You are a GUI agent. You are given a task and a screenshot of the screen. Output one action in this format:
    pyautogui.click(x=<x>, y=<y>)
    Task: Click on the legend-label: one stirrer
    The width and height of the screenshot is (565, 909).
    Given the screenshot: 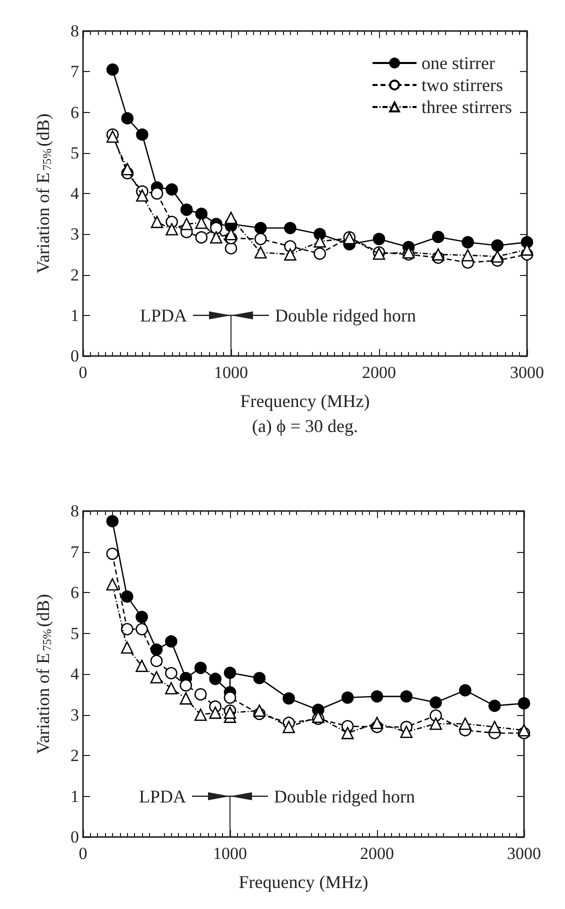 What is the action you would take?
    pyautogui.click(x=459, y=63)
    